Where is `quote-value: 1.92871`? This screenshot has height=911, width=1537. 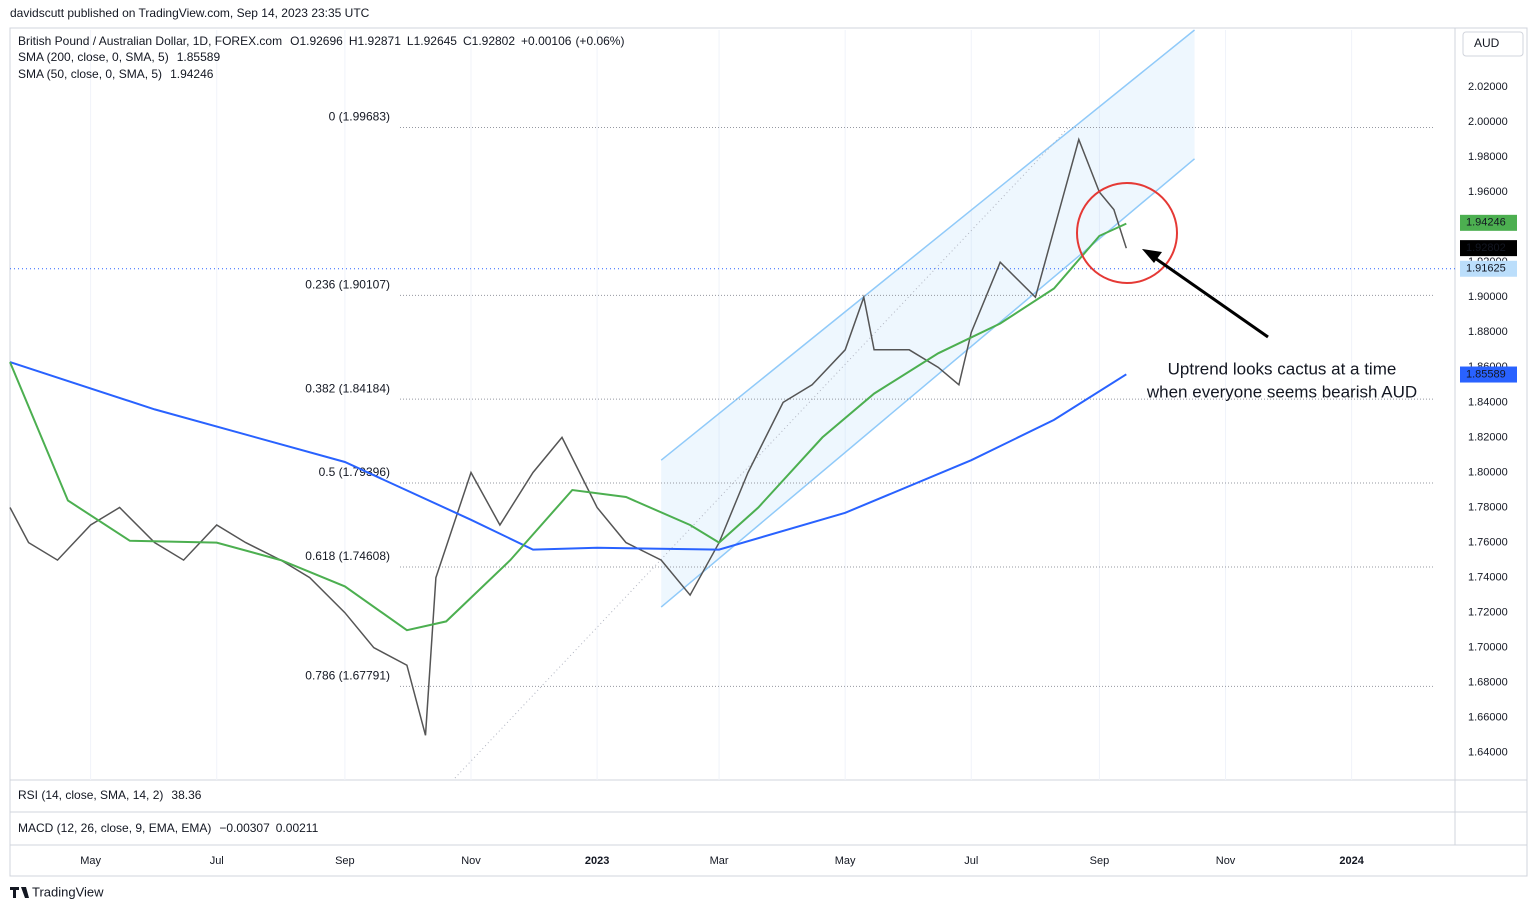 quote-value: 1.92871 is located at coordinates (380, 41).